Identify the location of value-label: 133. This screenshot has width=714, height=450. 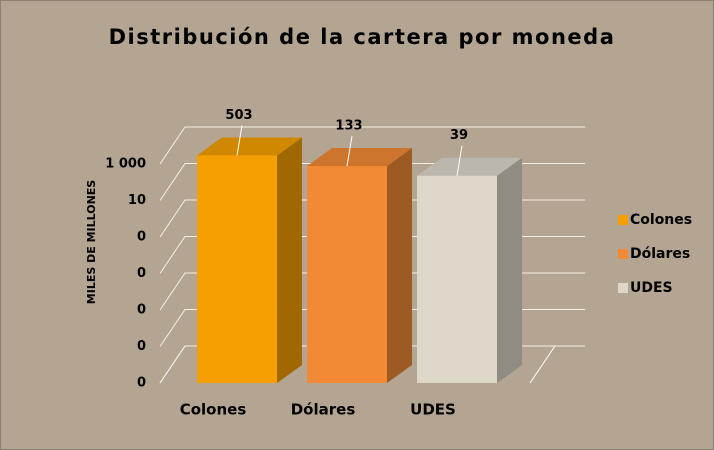
(348, 125).